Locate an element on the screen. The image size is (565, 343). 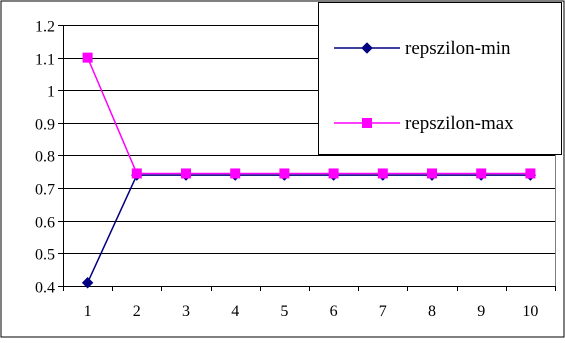
x-tick-label: 8 is located at coordinates (432, 311).